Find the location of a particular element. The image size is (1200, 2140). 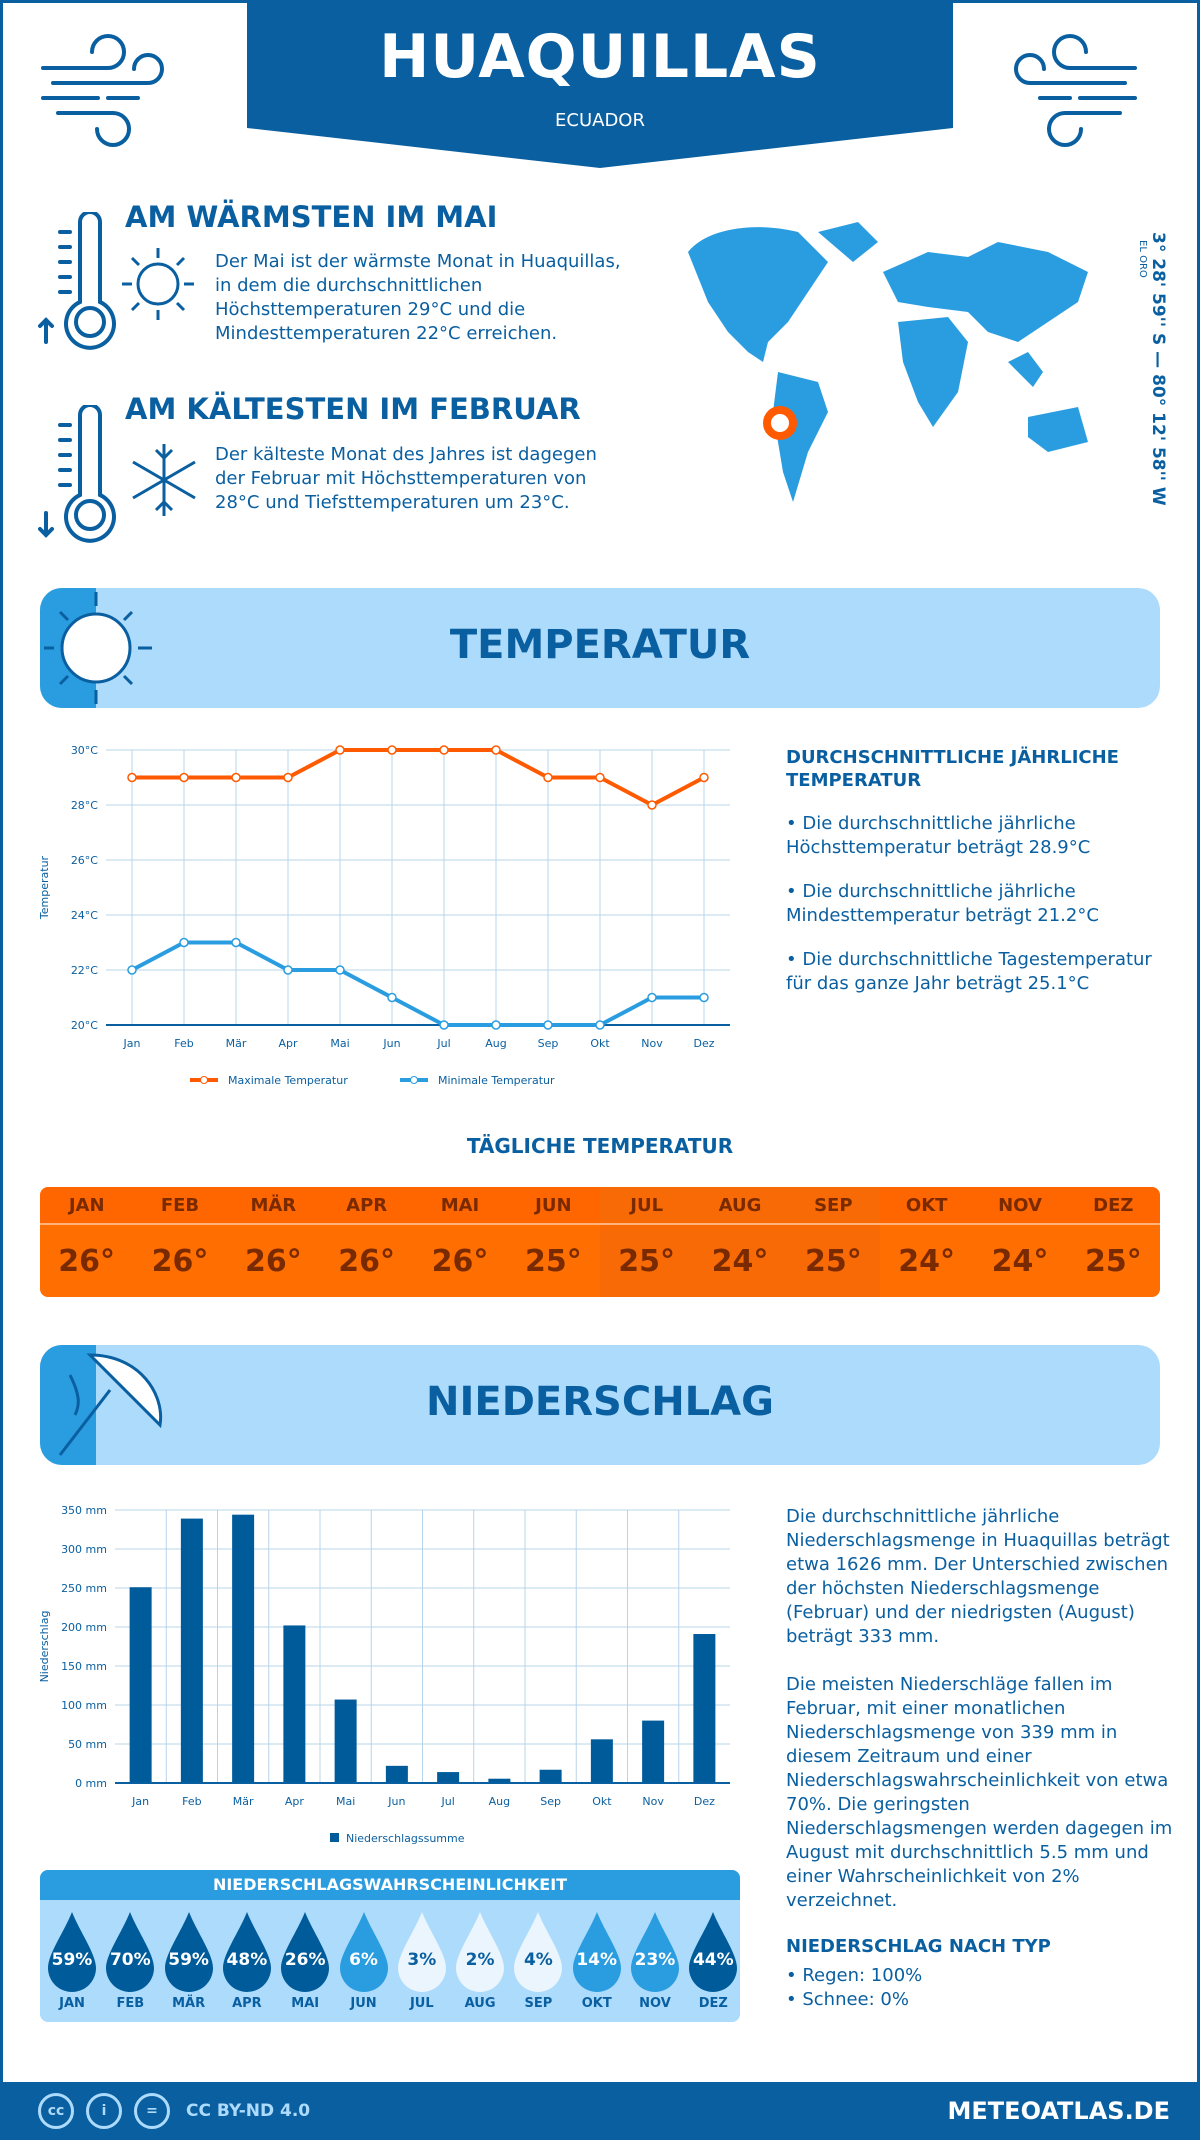

y-tick-label: 200 mm is located at coordinates (84, 1627).